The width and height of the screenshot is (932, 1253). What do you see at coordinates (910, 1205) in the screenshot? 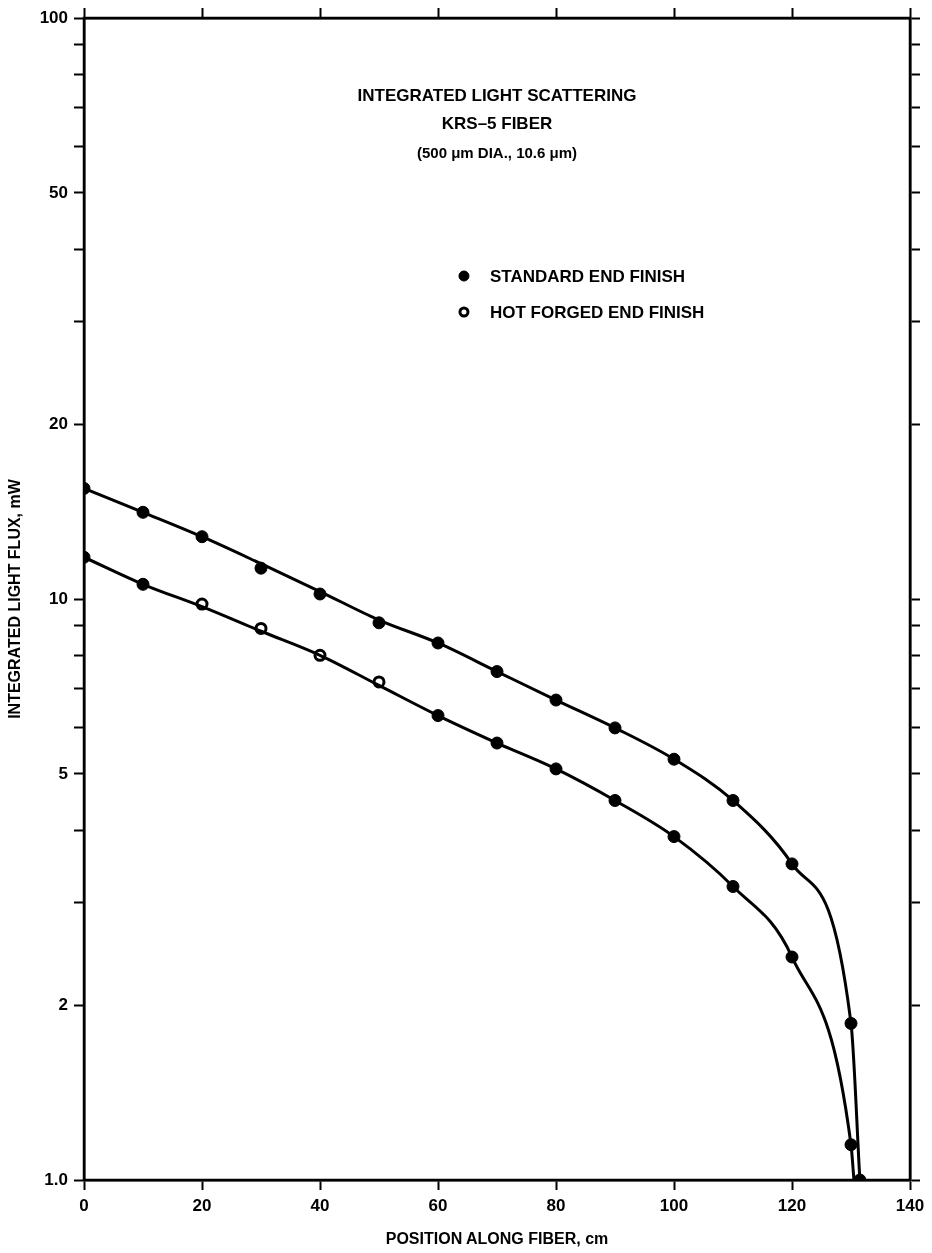
I see `x-tick-label: 140` at bounding box center [910, 1205].